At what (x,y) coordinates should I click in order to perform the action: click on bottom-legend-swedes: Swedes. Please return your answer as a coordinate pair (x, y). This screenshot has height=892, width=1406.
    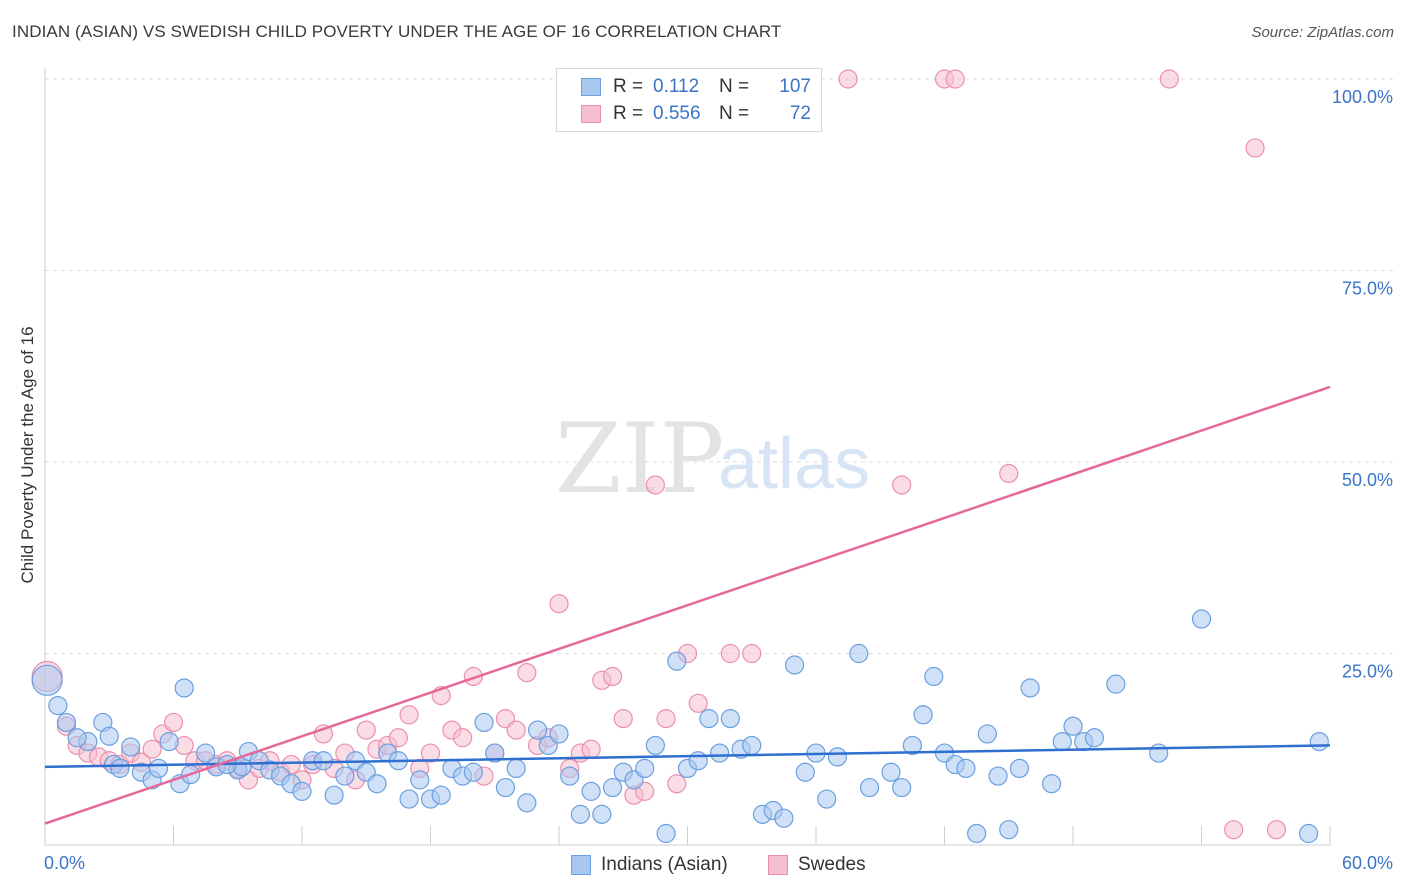
    Looking at the image, I should click on (817, 865).